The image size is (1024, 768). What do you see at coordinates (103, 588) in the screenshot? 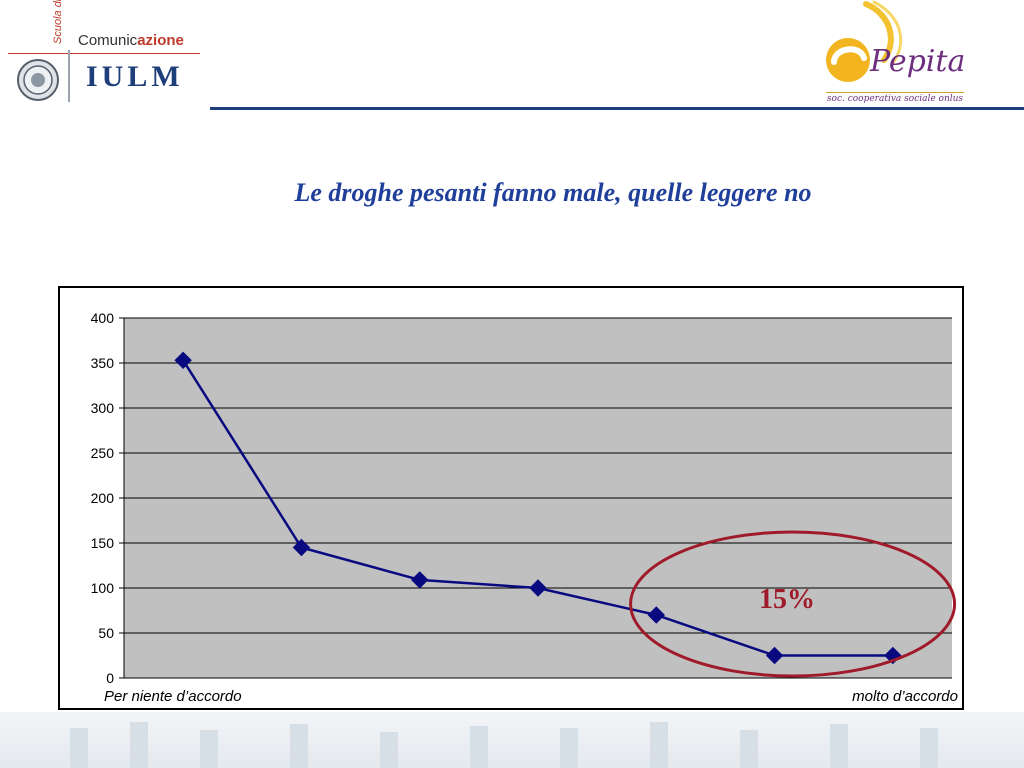
I see `y-tick-label: 100` at bounding box center [103, 588].